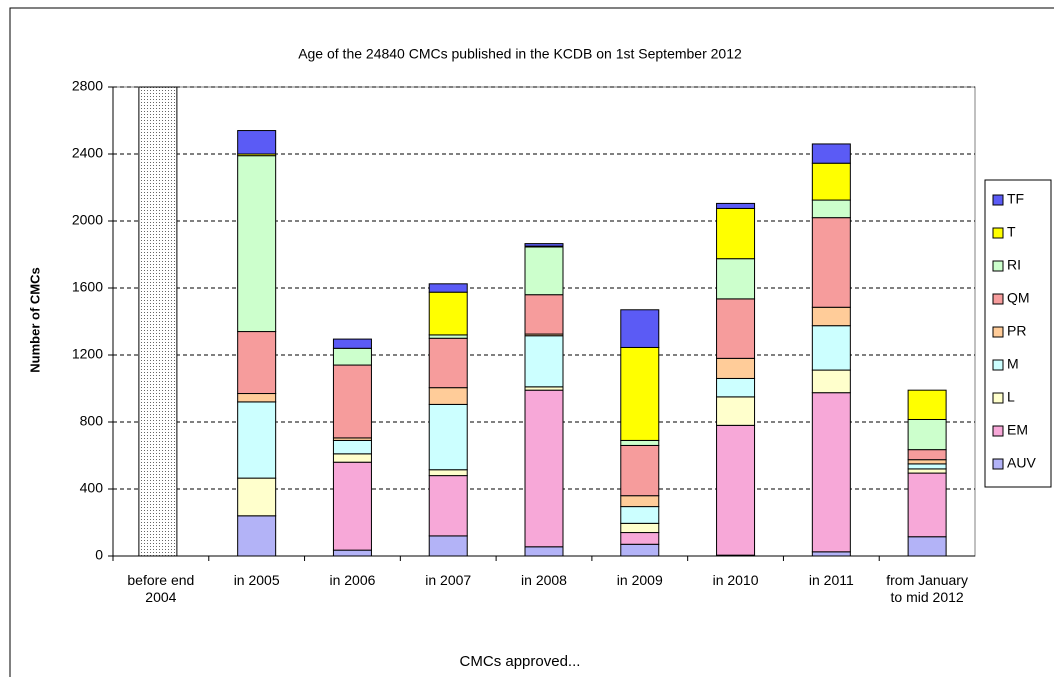  I want to click on no-data-region, so click(158, 321).